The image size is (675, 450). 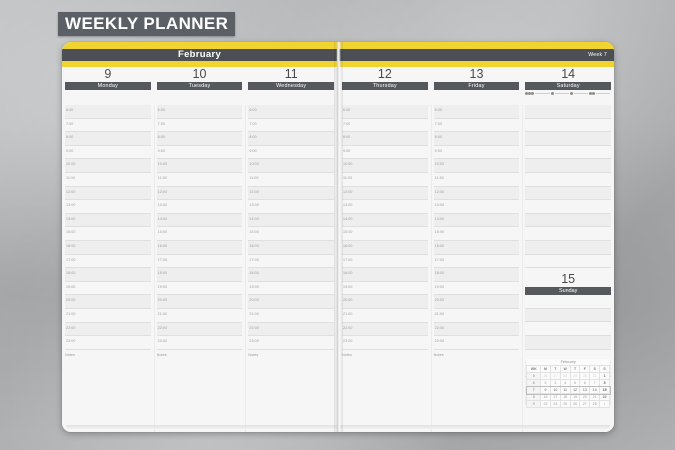 What do you see at coordinates (605, 376) in the screenshot?
I see `mini-calendar-day-cell: 1` at bounding box center [605, 376].